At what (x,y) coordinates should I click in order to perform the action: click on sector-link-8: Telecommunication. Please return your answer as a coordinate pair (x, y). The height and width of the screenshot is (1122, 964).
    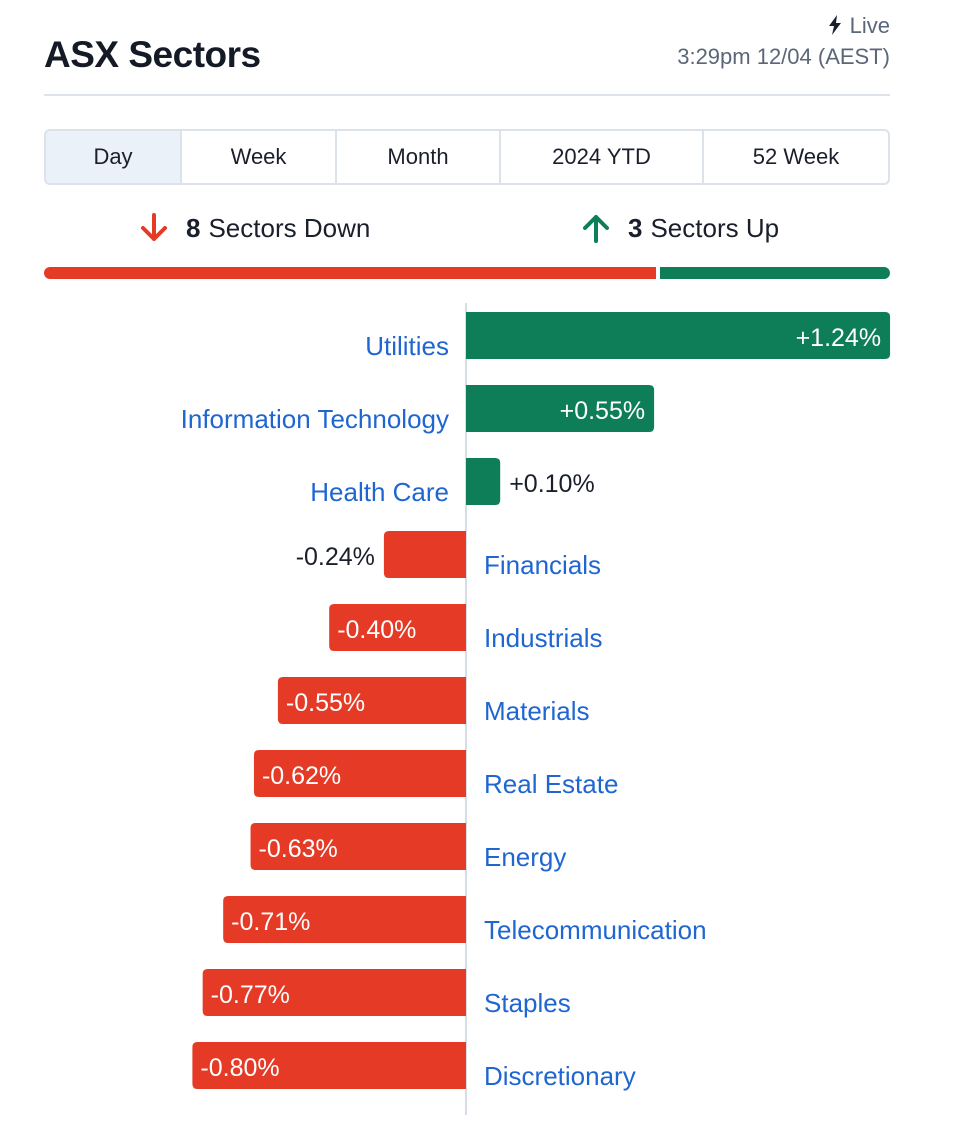
    Looking at the image, I should click on (595, 930).